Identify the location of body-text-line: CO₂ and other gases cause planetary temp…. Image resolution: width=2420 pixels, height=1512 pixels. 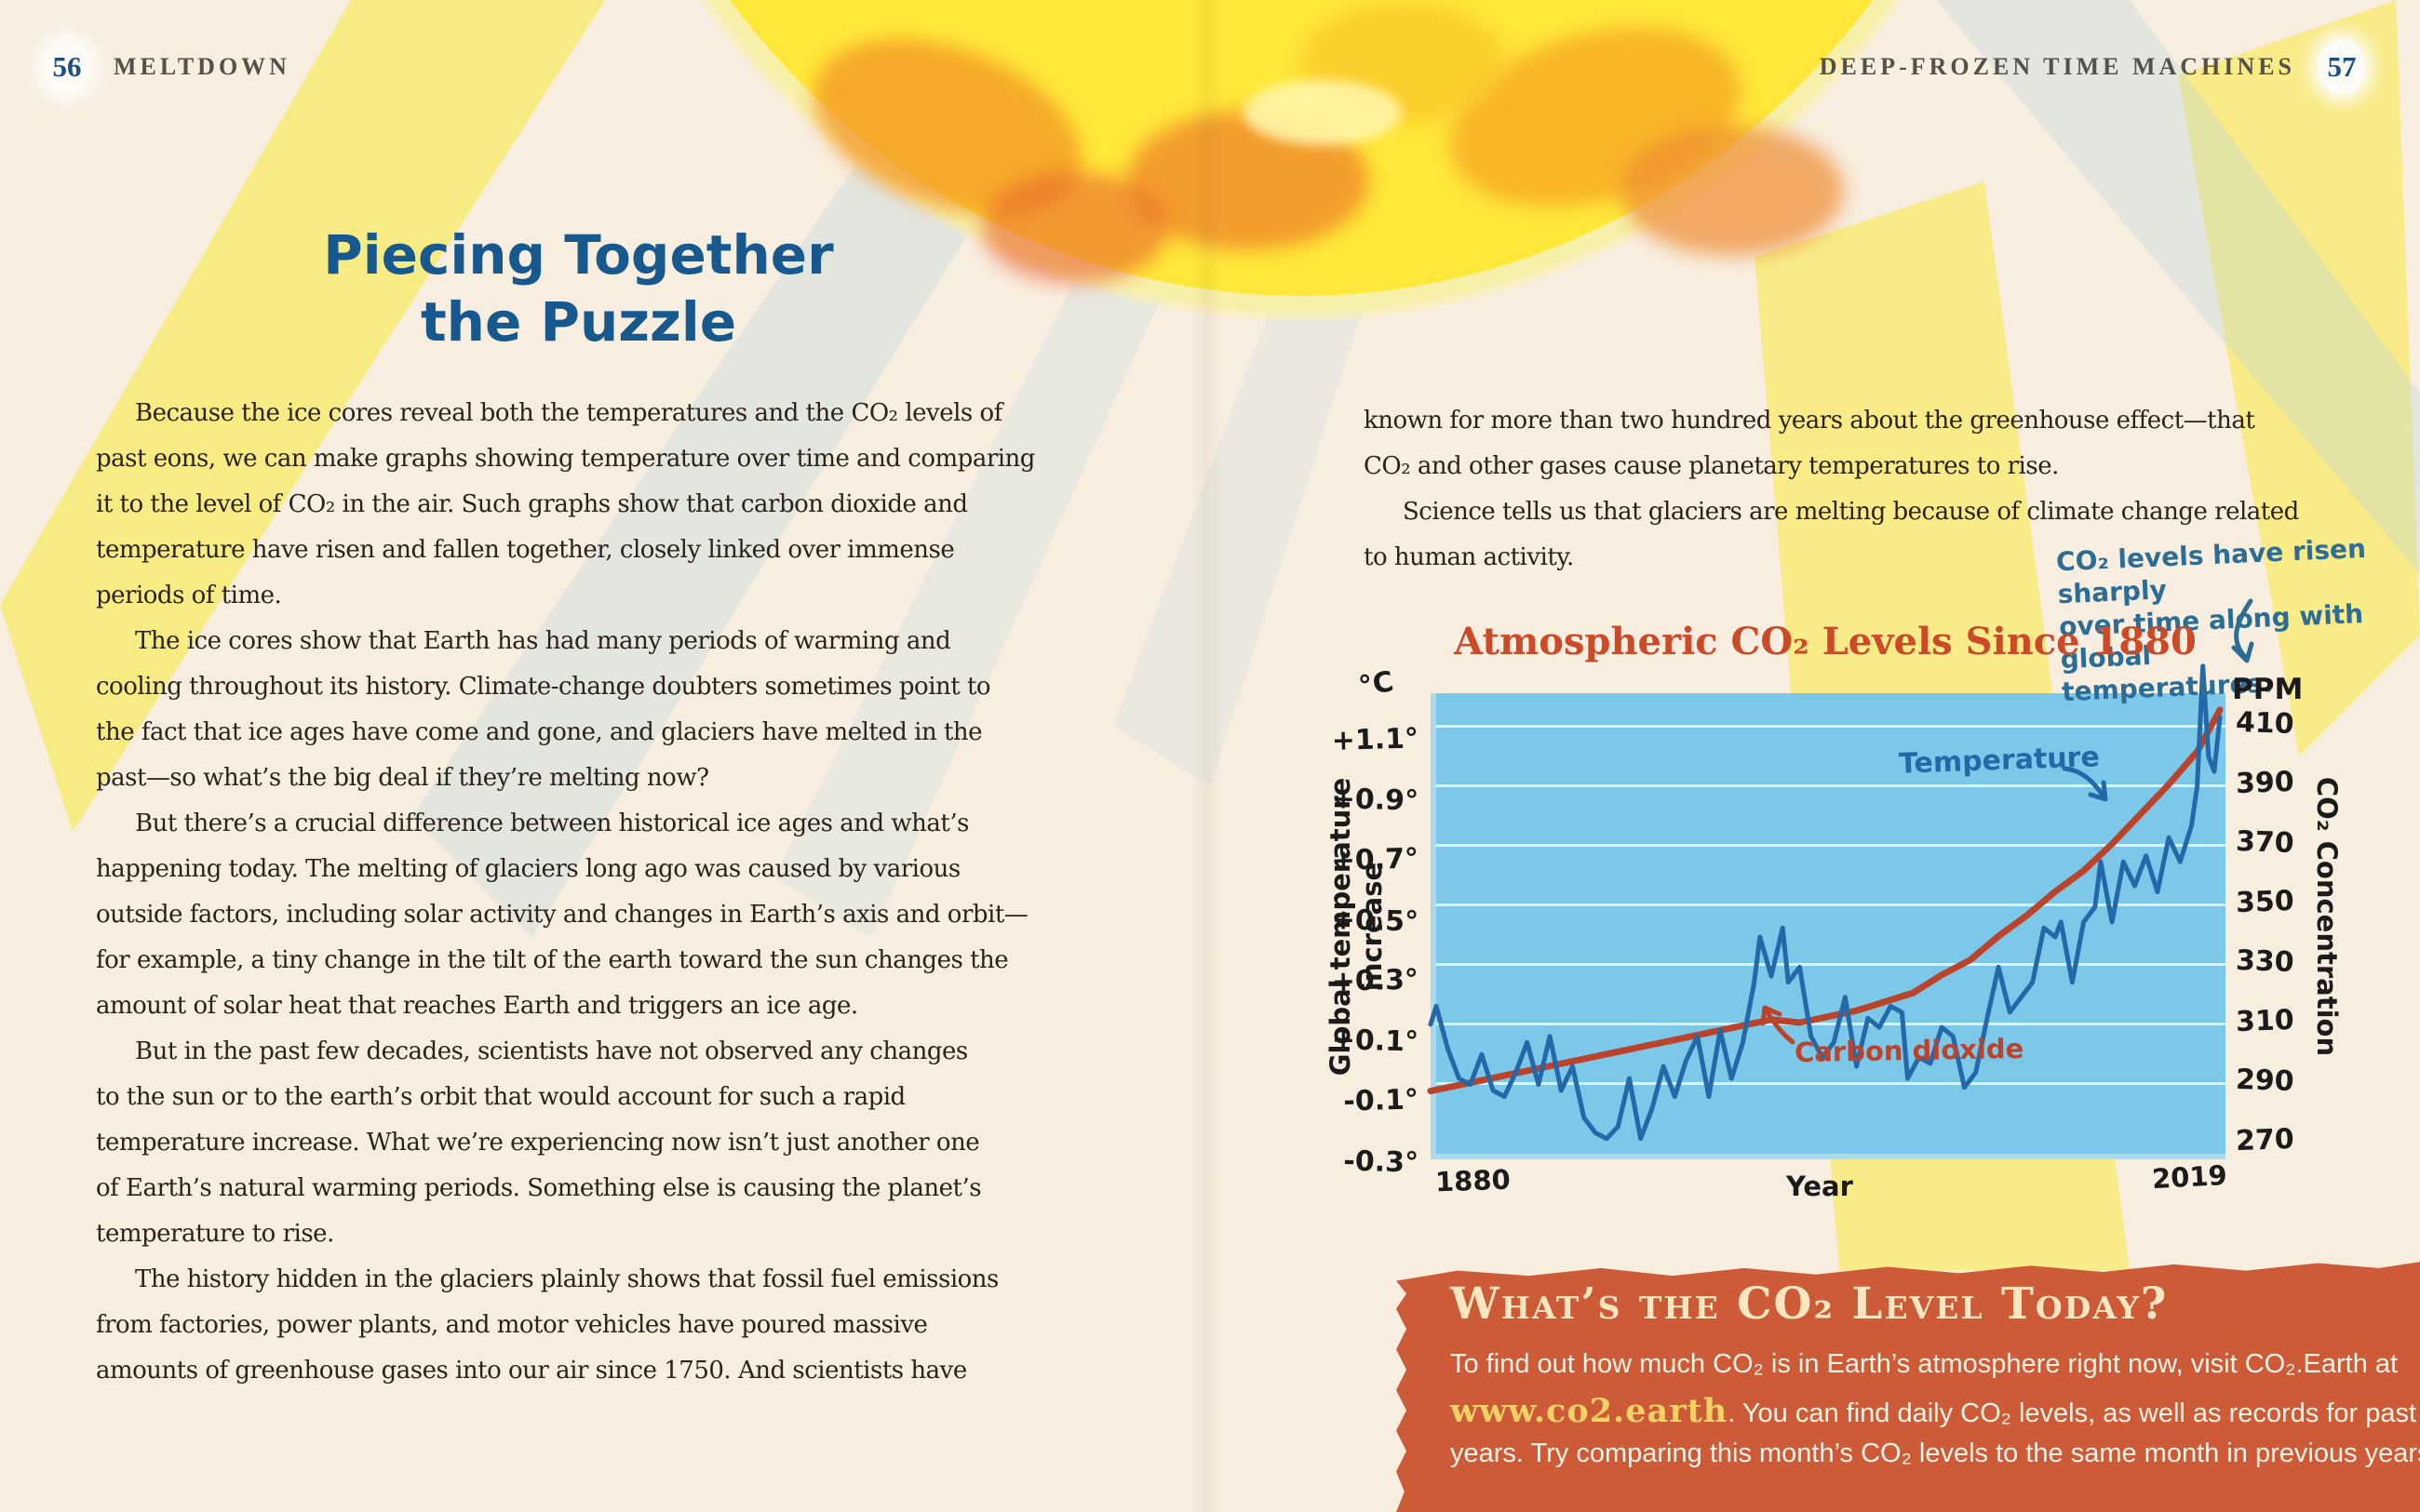
(1711, 466).